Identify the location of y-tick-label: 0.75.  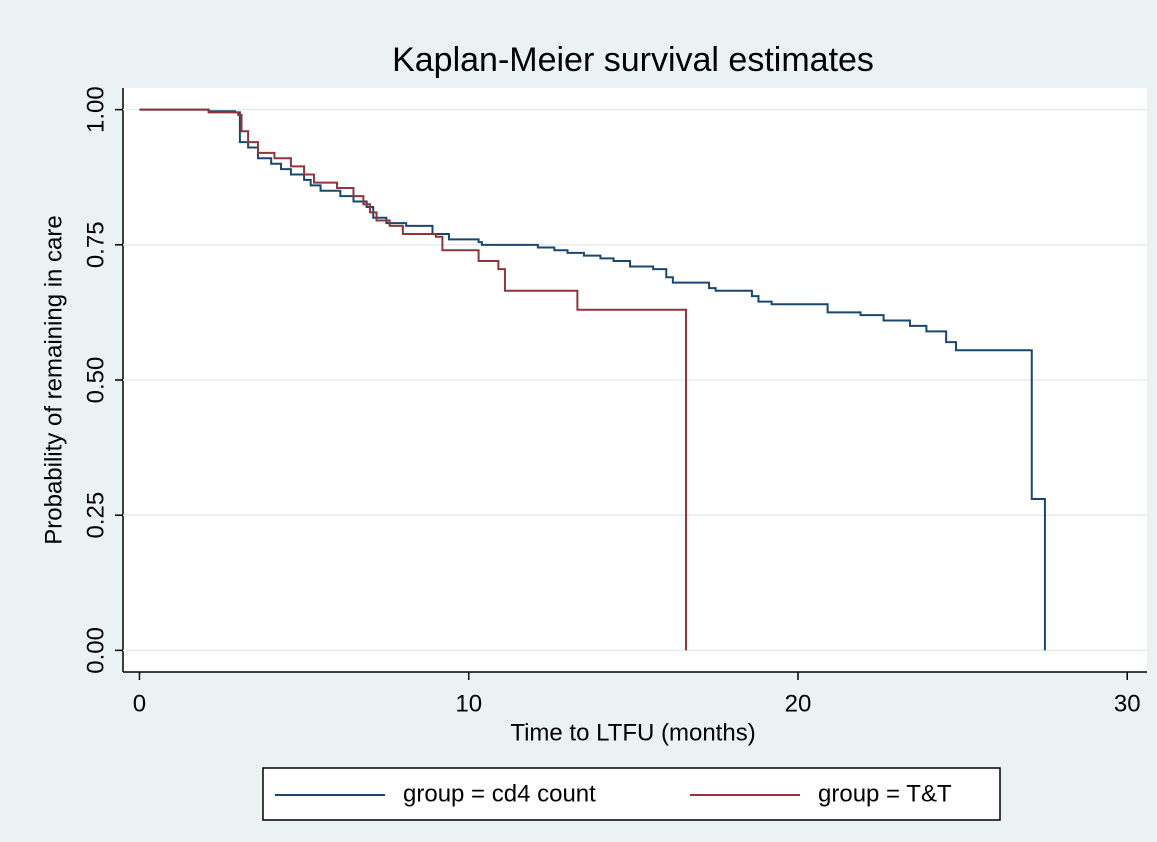
(95, 244).